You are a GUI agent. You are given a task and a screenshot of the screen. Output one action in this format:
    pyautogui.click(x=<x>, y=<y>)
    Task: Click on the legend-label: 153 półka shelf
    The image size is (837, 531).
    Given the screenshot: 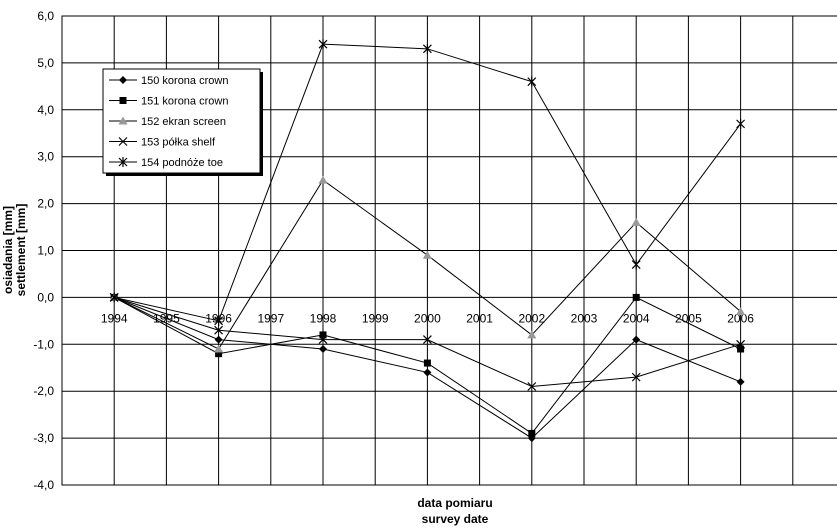 What is the action you would take?
    pyautogui.click(x=178, y=143)
    